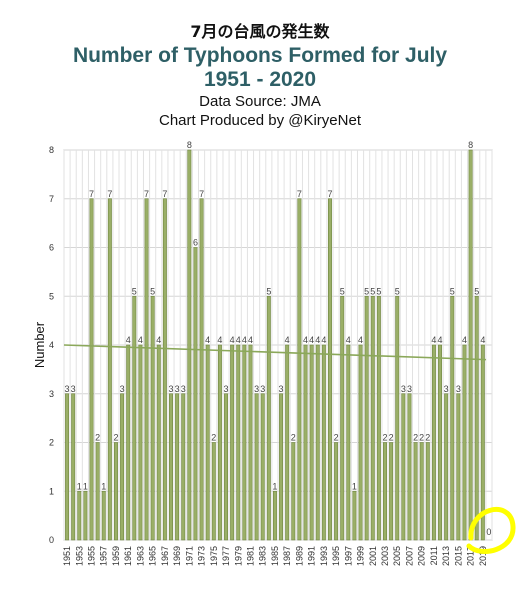  What do you see at coordinates (92, 556) in the screenshot?
I see `x-tick-label: 1955` at bounding box center [92, 556].